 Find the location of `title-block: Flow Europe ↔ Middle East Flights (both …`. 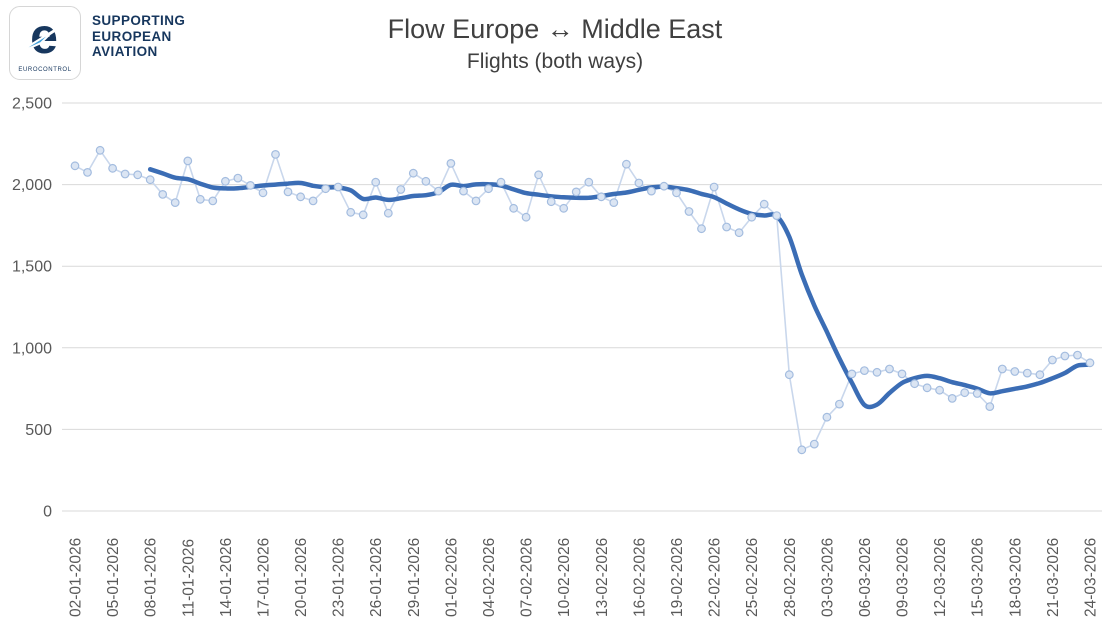

title-block: Flow Europe ↔ Middle East Flights (both … is located at coordinates (555, 37).